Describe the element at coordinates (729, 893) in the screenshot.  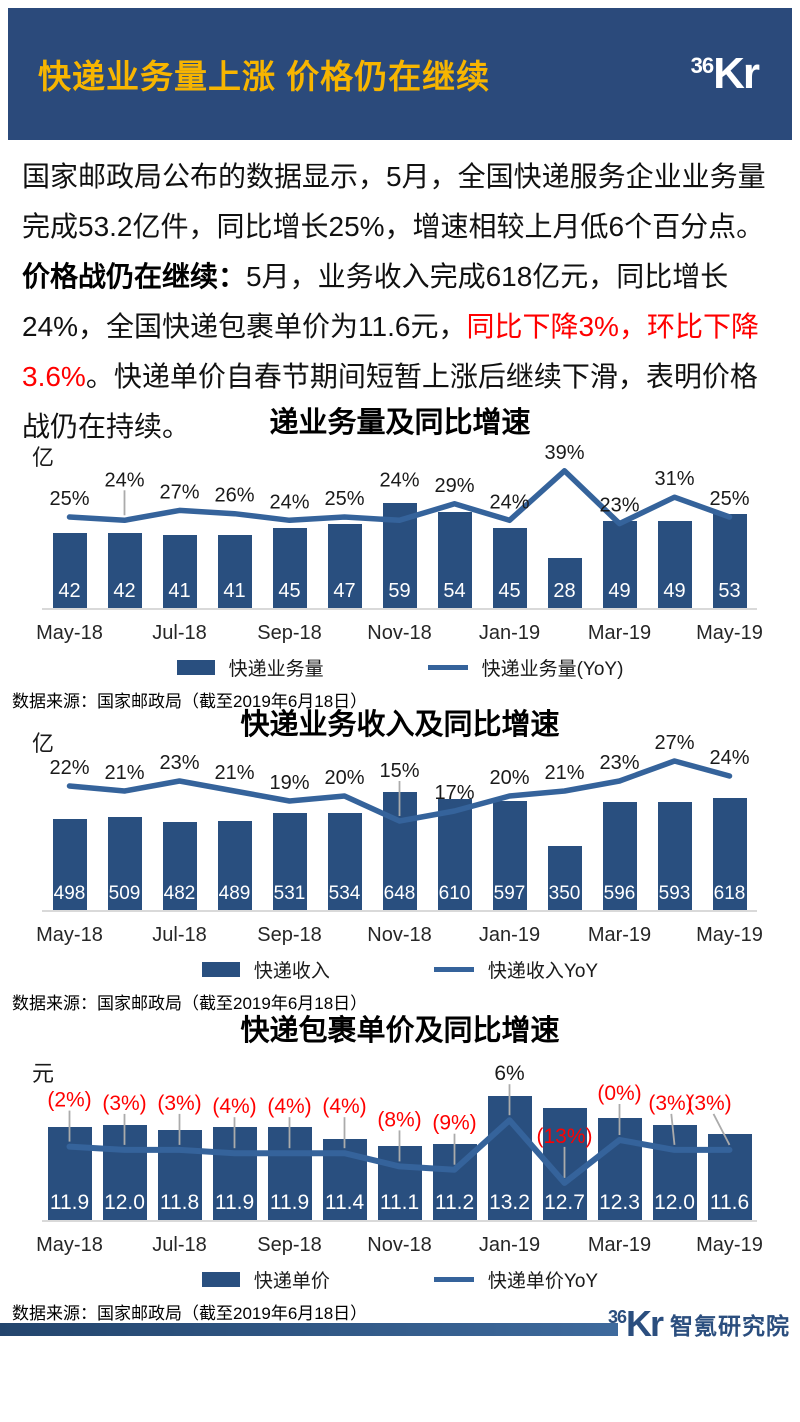
I see `bar-value-label: 618` at that location.